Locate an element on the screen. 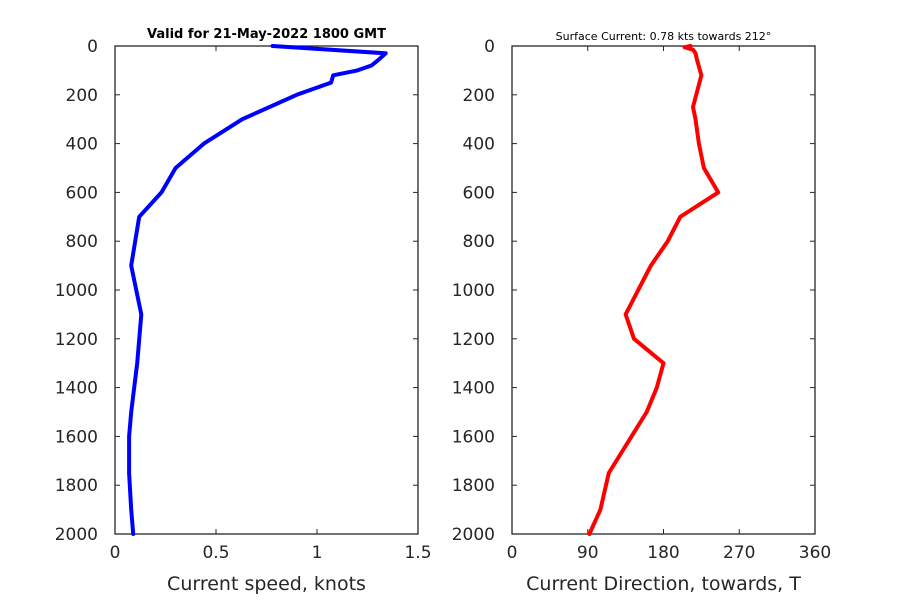  speed-y-tick-label: 1200 is located at coordinates (76, 340).